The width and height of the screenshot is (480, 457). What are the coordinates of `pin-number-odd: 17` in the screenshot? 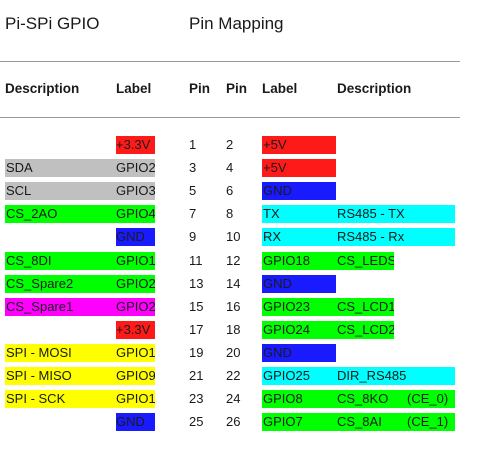 It's located at (196, 329).